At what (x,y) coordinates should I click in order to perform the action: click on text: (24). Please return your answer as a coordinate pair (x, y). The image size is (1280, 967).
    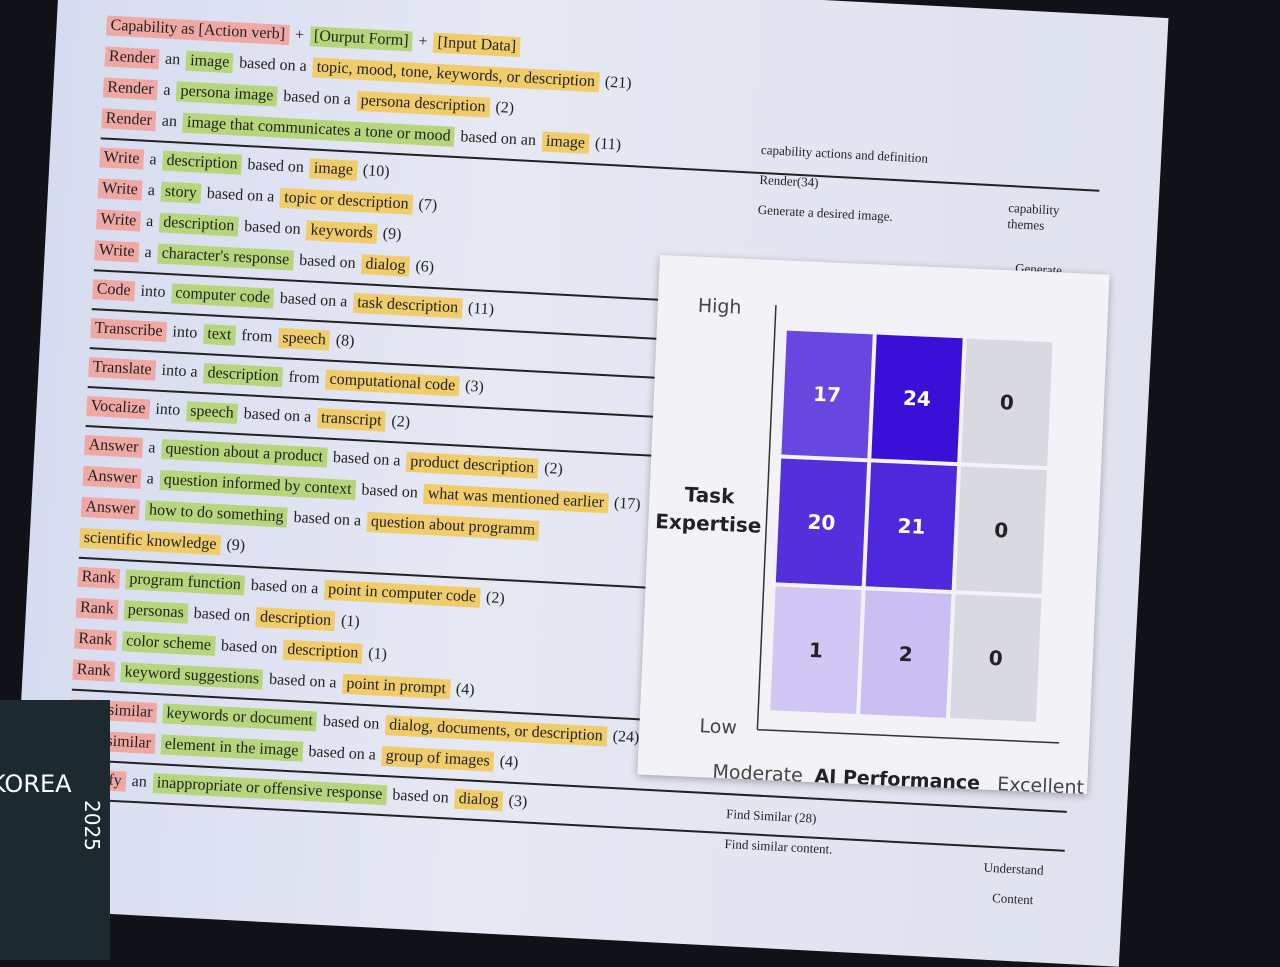
    Looking at the image, I should click on (626, 736).